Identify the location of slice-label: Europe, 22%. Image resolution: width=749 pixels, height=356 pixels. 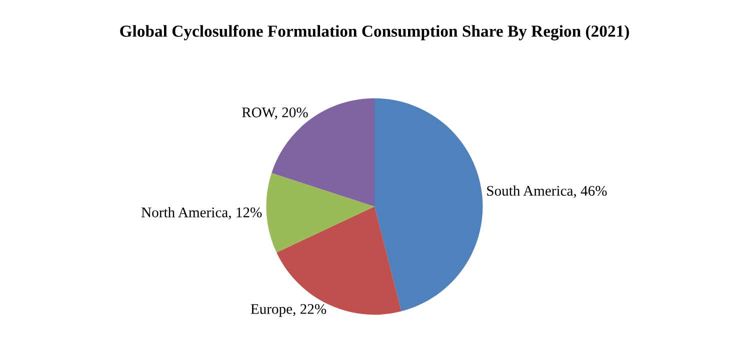
(288, 310).